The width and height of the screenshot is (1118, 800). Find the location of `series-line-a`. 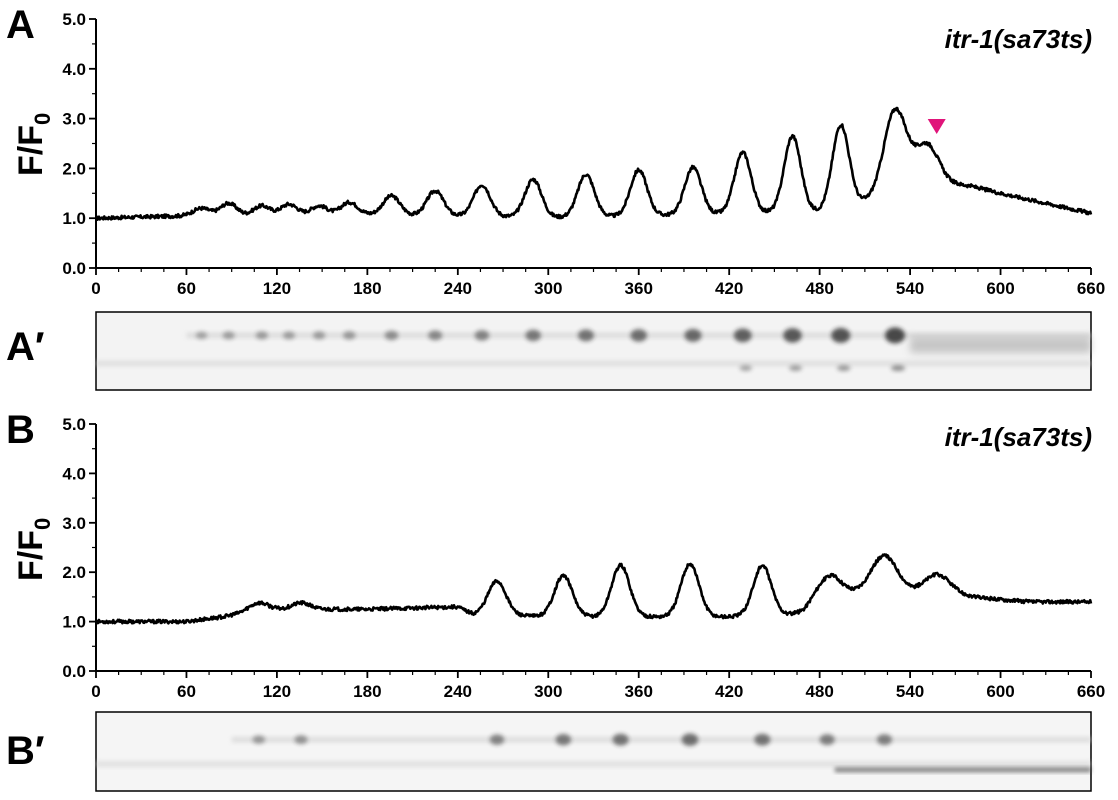

series-line-a is located at coordinates (594, 163).